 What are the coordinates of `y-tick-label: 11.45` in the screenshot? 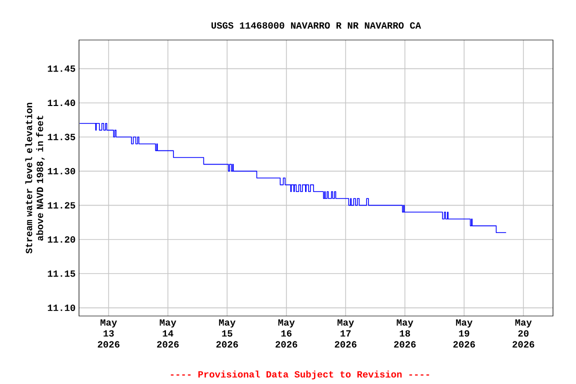 It's located at (62, 69).